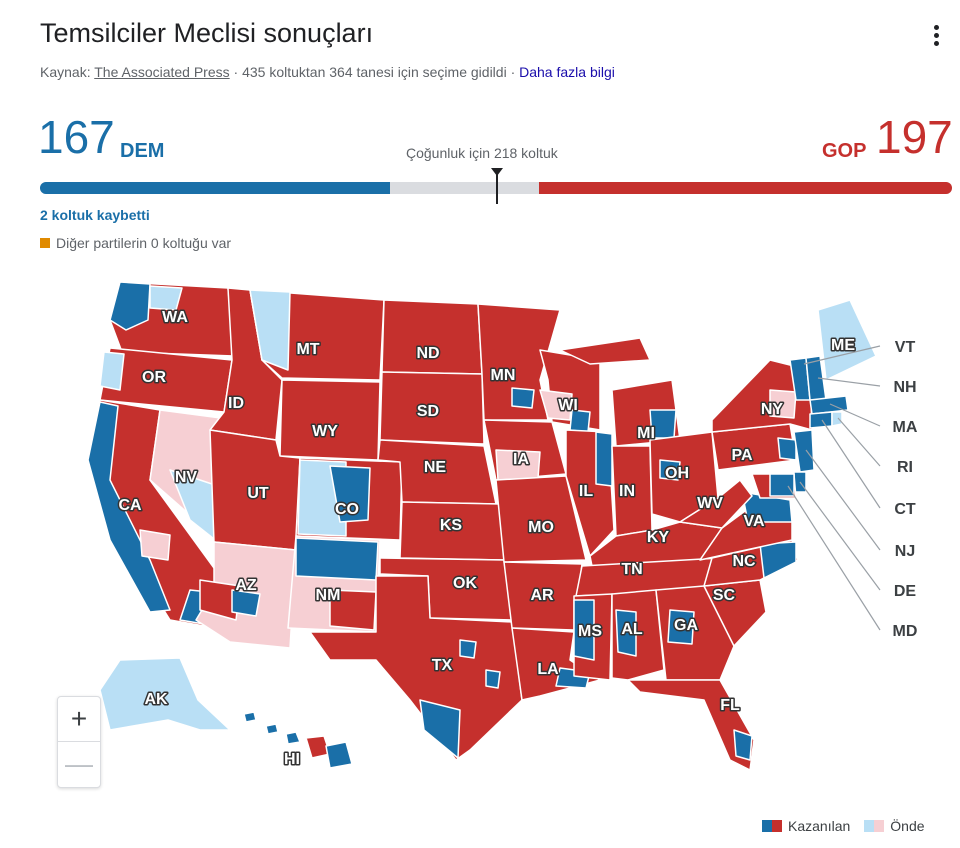 The width and height of the screenshot is (960, 848). What do you see at coordinates (416, 668) in the screenshot?
I see `state-tx` at bounding box center [416, 668].